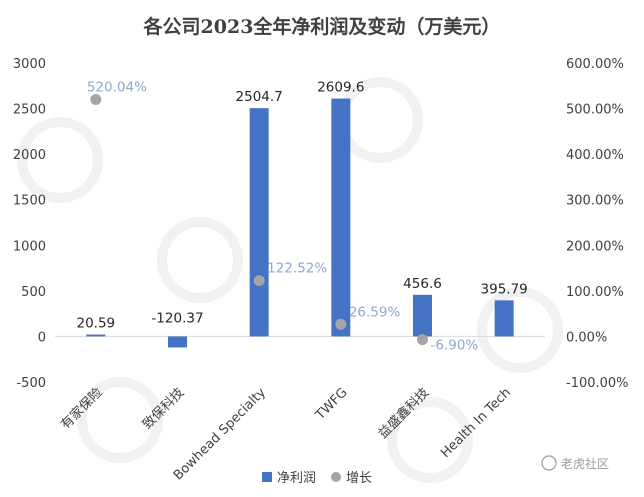  Describe the element at coordinates (340, 88) in the screenshot. I see `bar-data-label: 2609.6` at that location.